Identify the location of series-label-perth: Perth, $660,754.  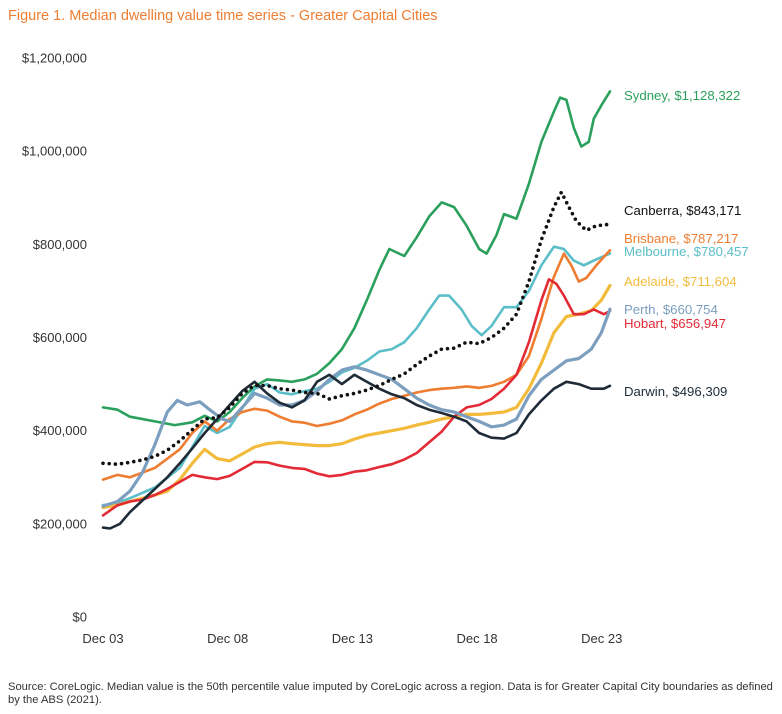
(671, 309).